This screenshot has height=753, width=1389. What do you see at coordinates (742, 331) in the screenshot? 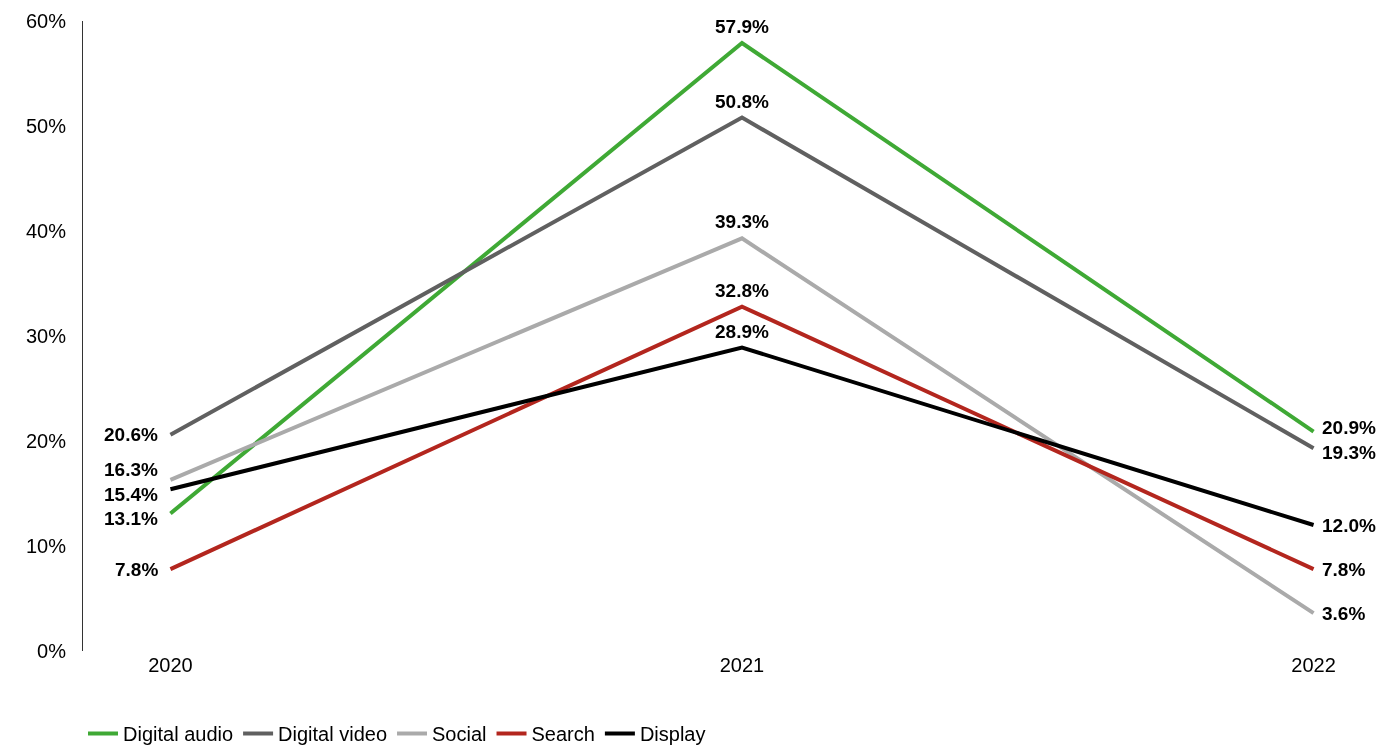
I see `data-label: 28.9%` at bounding box center [742, 331].